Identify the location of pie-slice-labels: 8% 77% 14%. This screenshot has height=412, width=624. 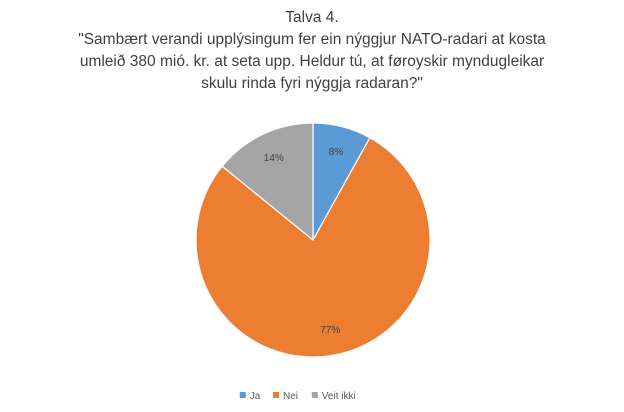
(303, 241).